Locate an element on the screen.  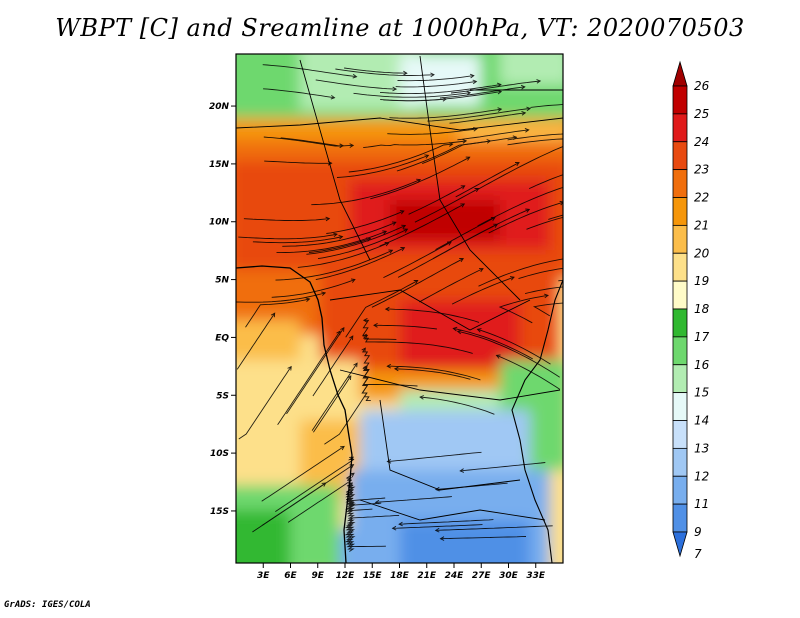
colorbar-label: 7 is located at coordinates (698, 554).